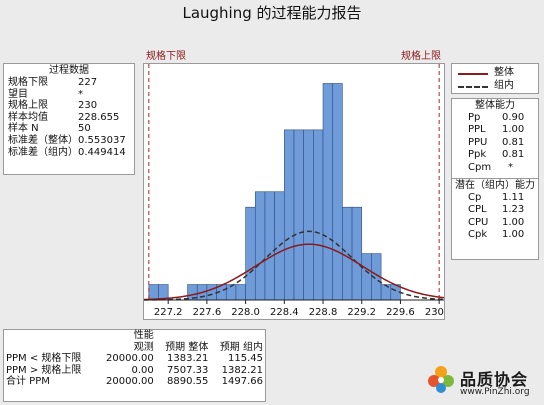 The image size is (544, 405). What do you see at coordinates (69, 70) in the screenshot?
I see `process-data-header: 过程数据` at bounding box center [69, 70].